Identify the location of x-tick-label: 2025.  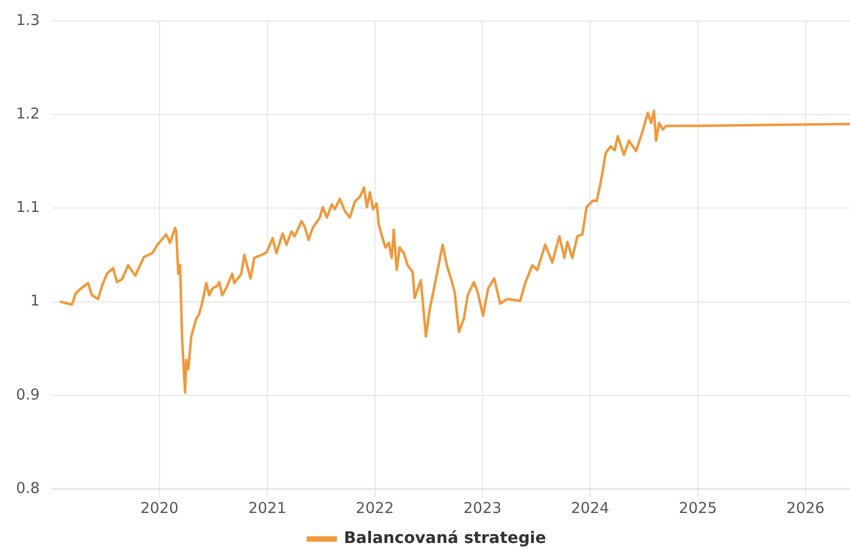
(698, 507).